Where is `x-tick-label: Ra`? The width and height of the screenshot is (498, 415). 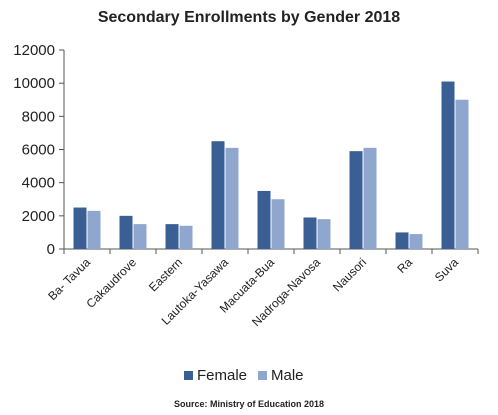 x-tick-label: Ra is located at coordinates (404, 265).